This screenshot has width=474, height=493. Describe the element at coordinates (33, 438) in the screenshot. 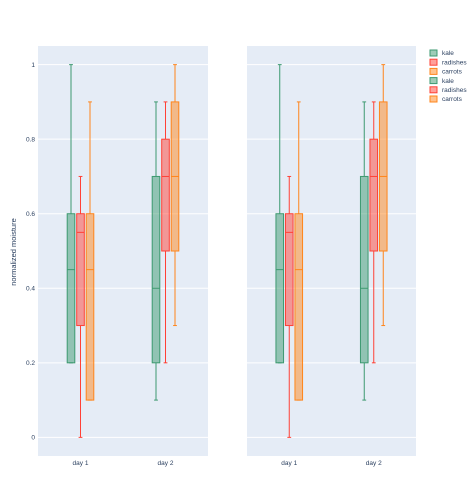

I see `y-tick-label: 0` at that location.